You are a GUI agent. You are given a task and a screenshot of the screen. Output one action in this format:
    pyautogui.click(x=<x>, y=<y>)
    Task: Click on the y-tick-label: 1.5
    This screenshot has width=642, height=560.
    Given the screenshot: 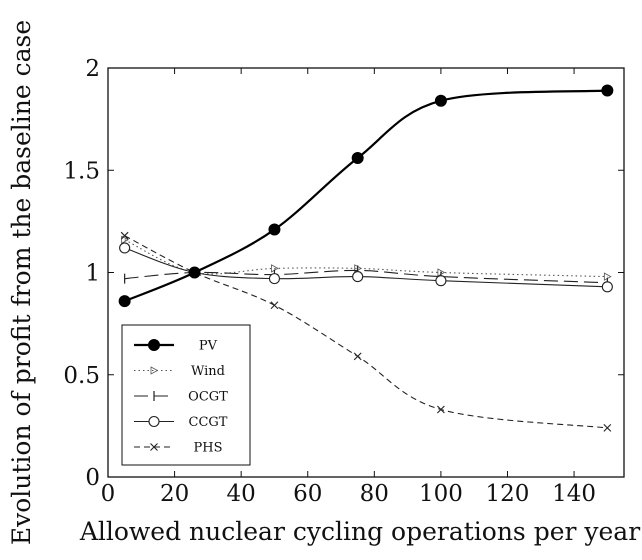 What is the action you would take?
    pyautogui.click(x=81, y=171)
    